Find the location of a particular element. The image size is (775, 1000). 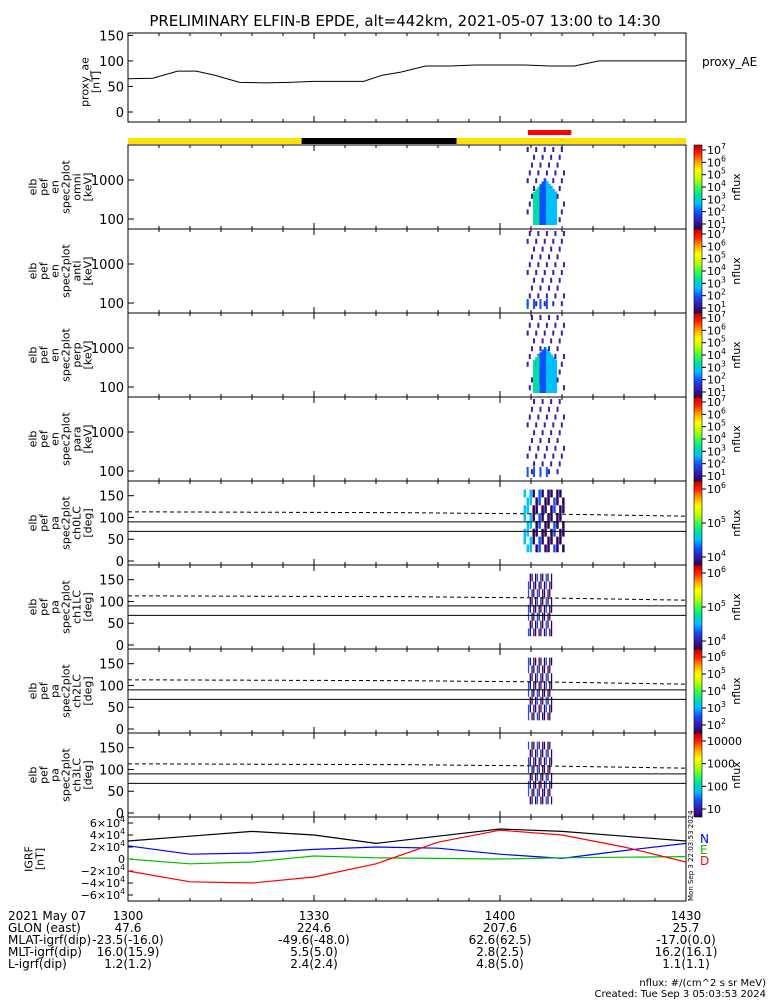

ae-frame is located at coordinates (407, 77).